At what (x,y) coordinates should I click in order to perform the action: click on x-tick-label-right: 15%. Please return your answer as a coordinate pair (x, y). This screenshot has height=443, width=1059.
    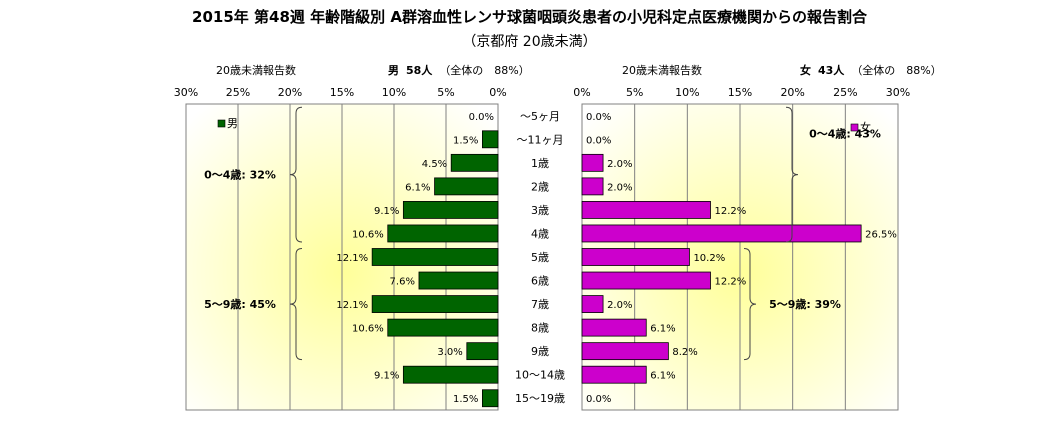
    Looking at the image, I should click on (740, 92).